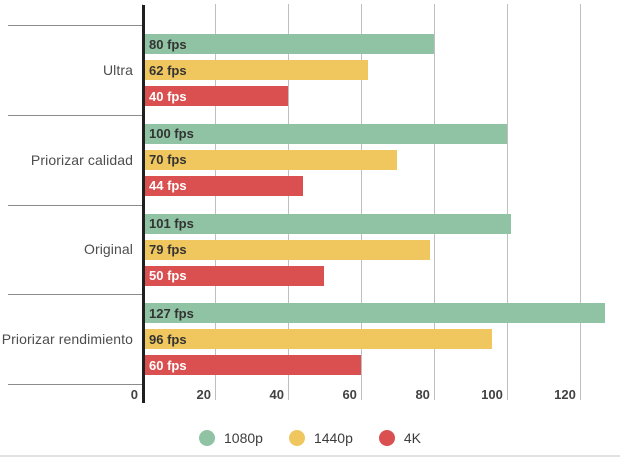  I want to click on bar-4k-ultra: 40 fps, so click(216, 96).